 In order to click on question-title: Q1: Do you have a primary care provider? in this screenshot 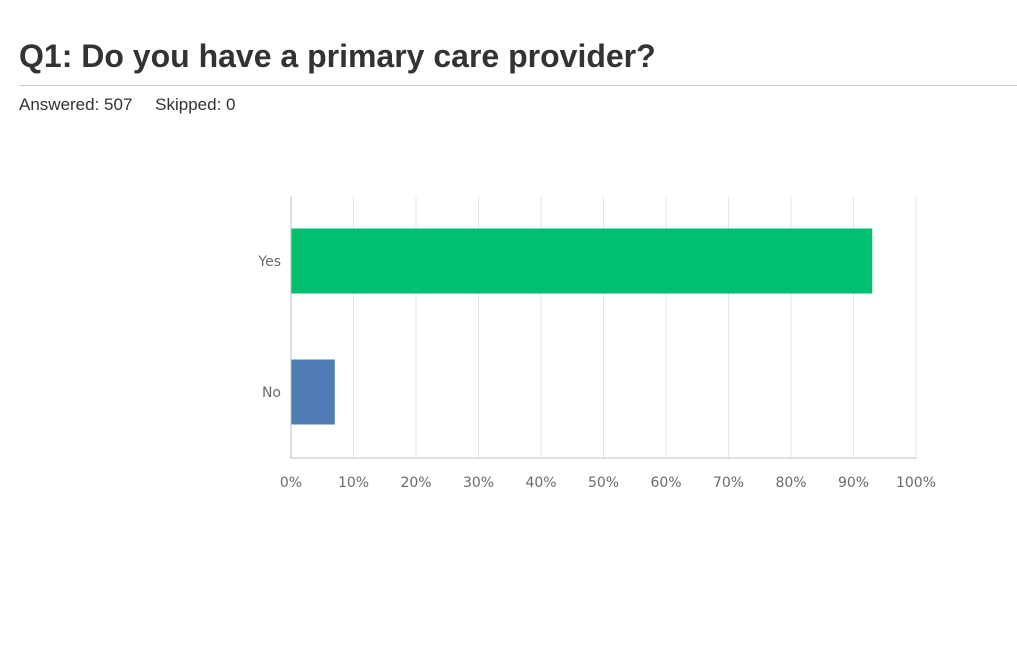, I will do `click(337, 56)`.